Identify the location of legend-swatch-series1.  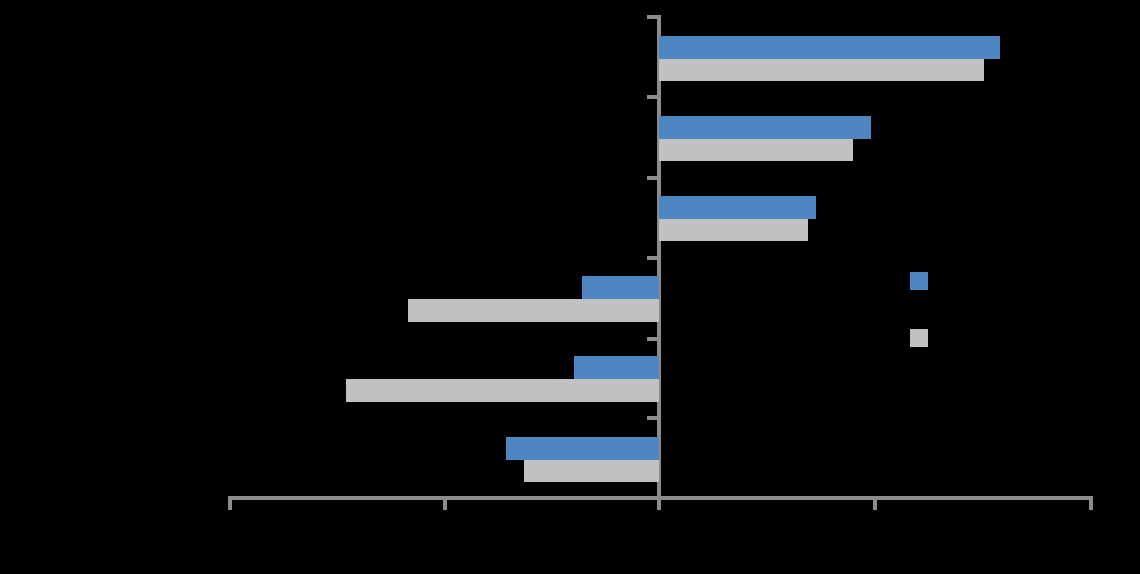
(919, 281).